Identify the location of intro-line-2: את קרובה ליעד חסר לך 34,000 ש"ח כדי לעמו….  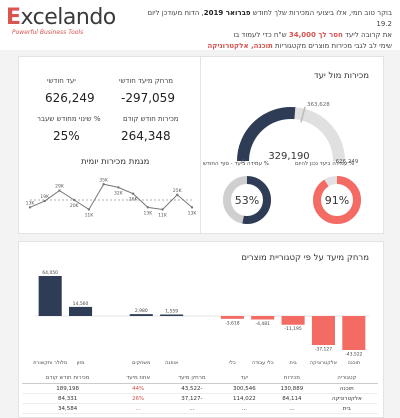
(312, 35).